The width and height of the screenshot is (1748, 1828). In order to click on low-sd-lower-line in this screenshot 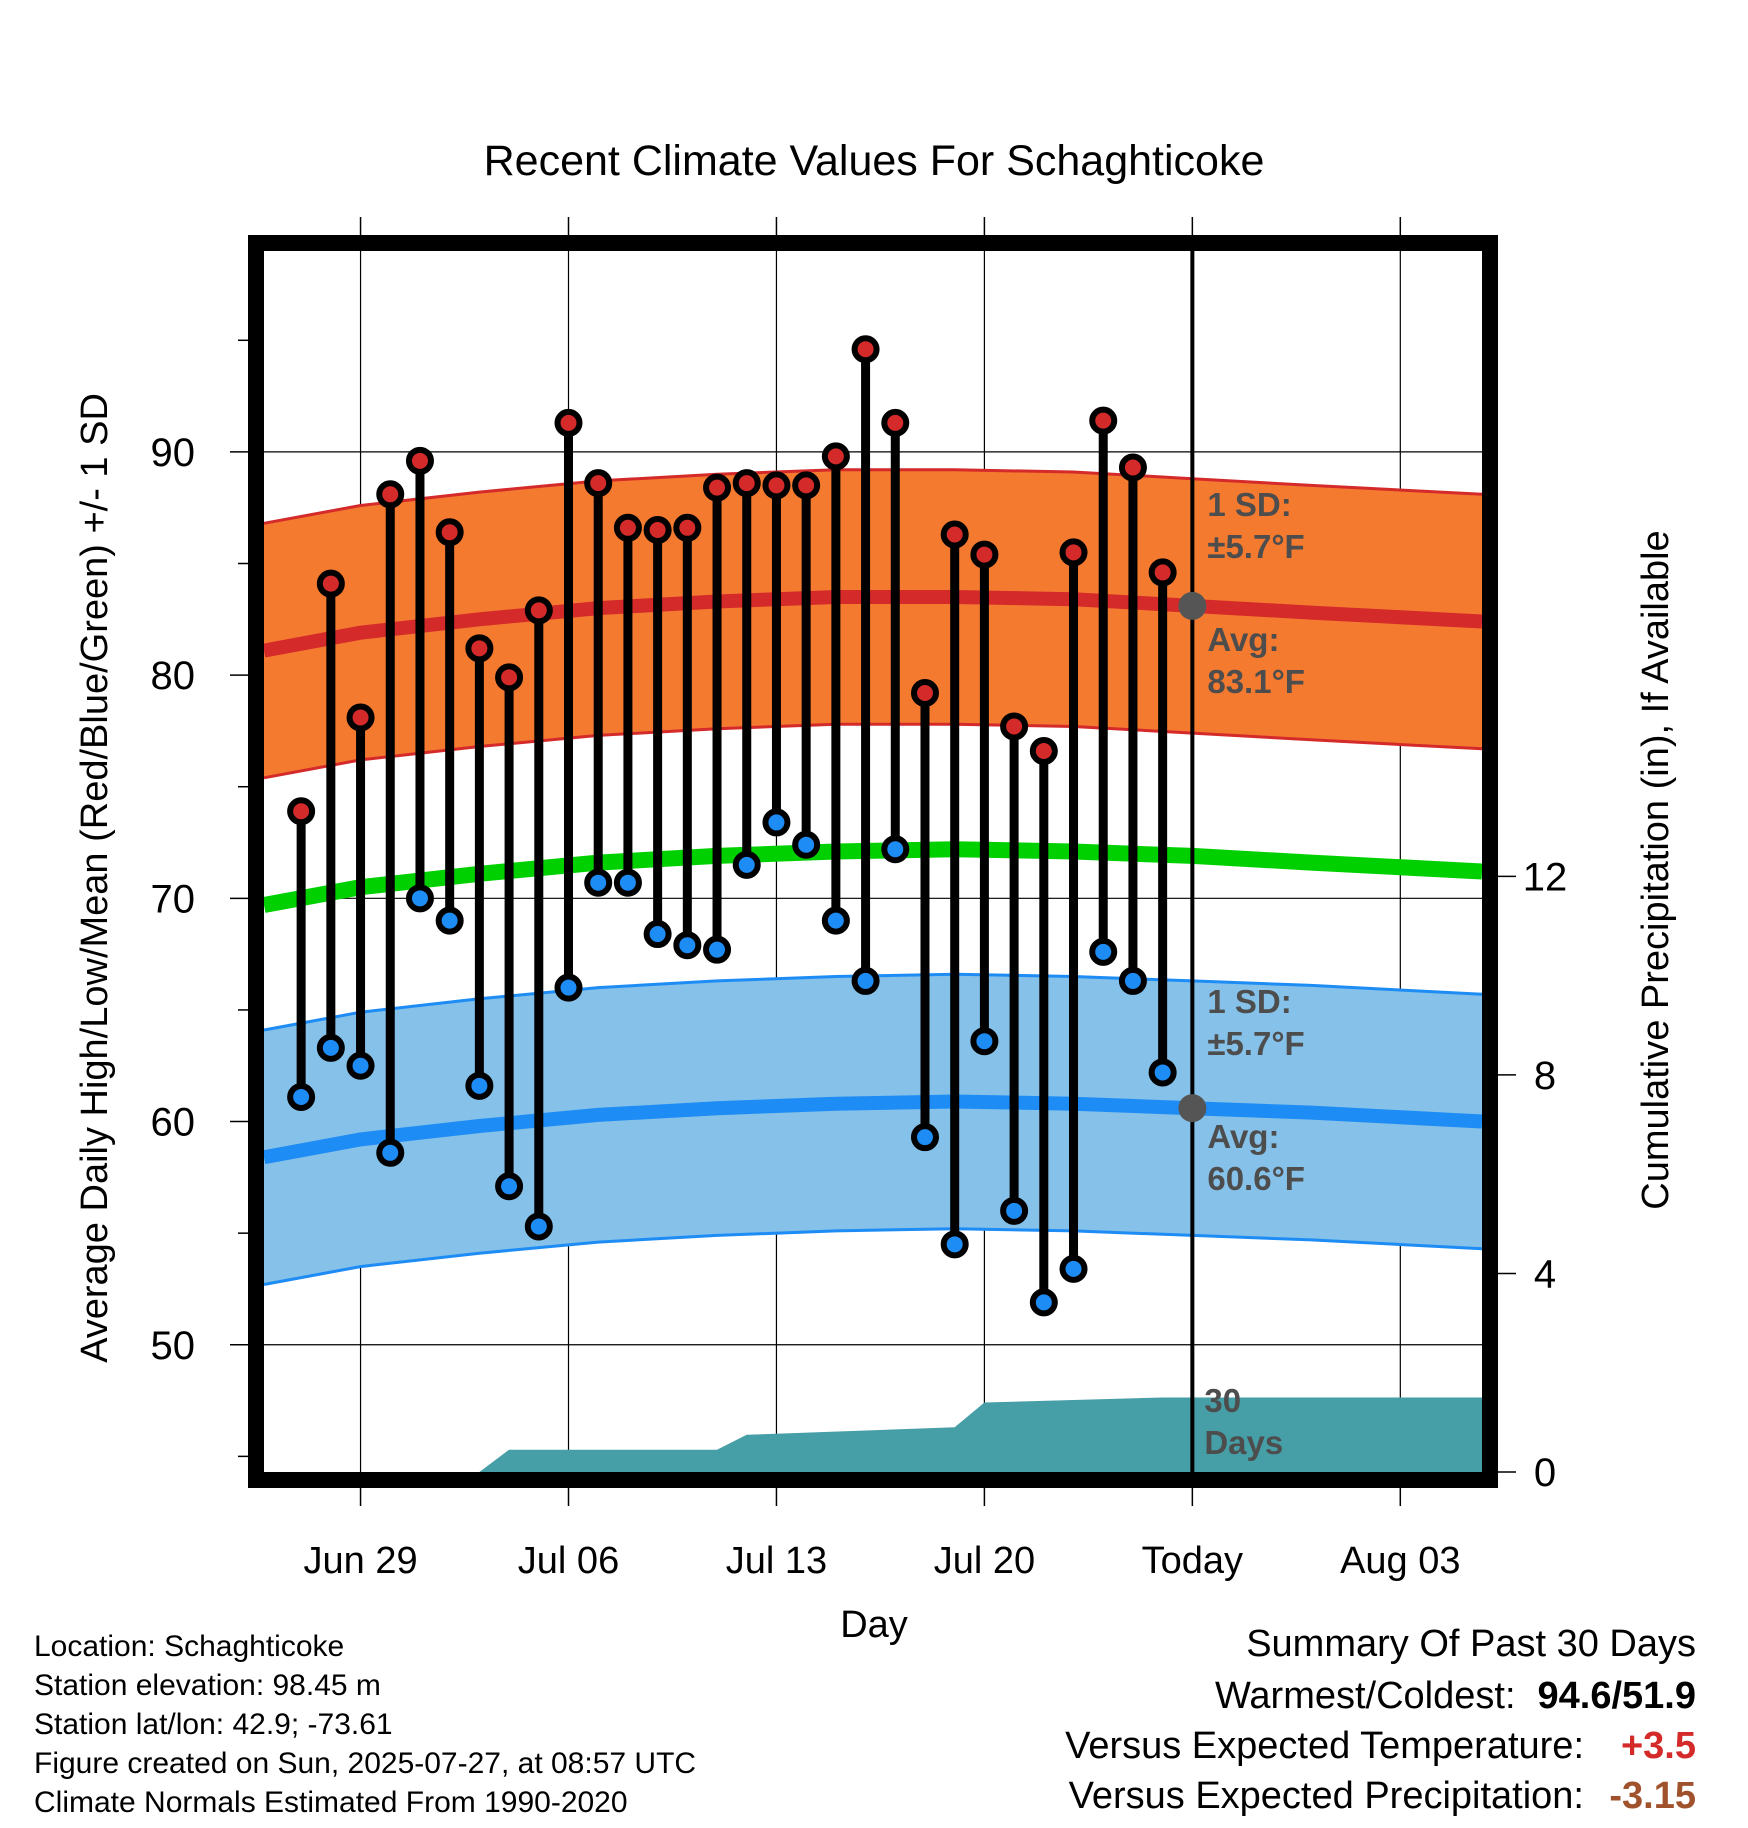, I will do `click(873, 1256)`.